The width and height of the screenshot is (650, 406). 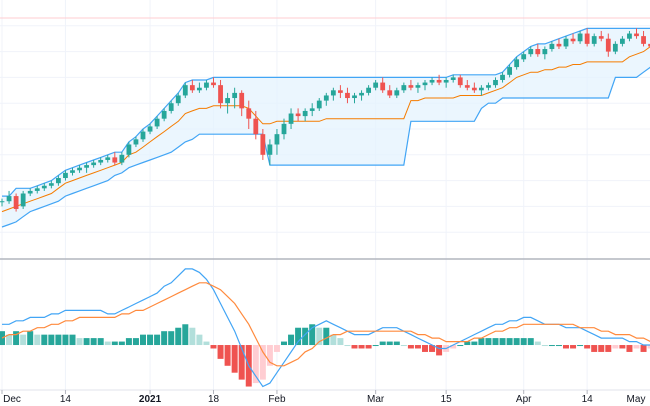 I want to click on x-tick-label: Apr, so click(x=524, y=399).